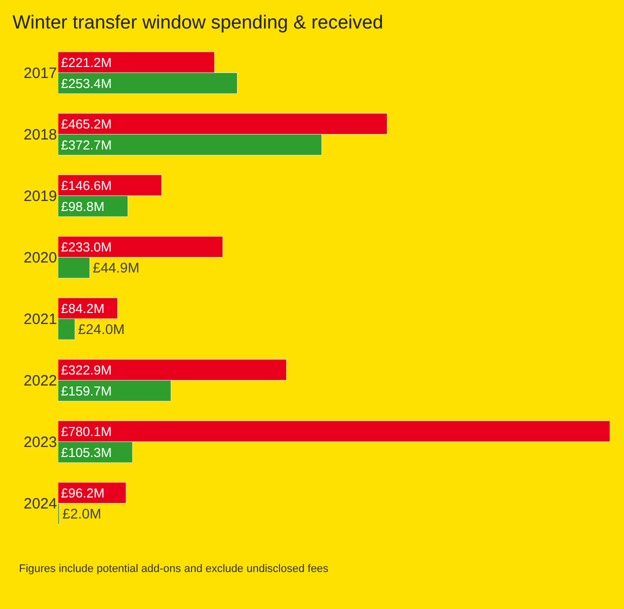 Image resolution: width=624 pixels, height=609 pixels. I want to click on data-label: £96.2M, so click(82, 492).